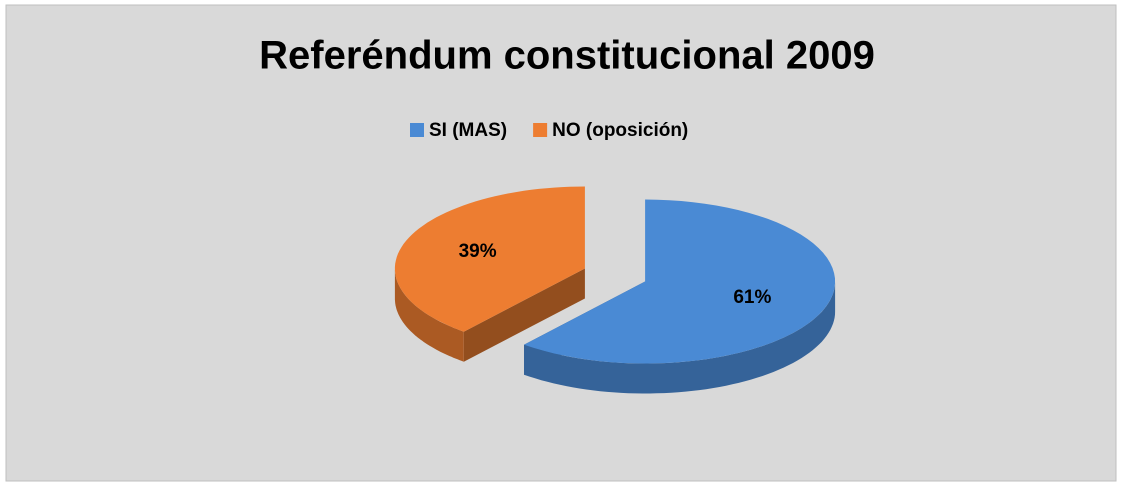 Image resolution: width=1122 pixels, height=487 pixels. What do you see at coordinates (478, 251) in the screenshot?
I see `data-label: 39%` at bounding box center [478, 251].